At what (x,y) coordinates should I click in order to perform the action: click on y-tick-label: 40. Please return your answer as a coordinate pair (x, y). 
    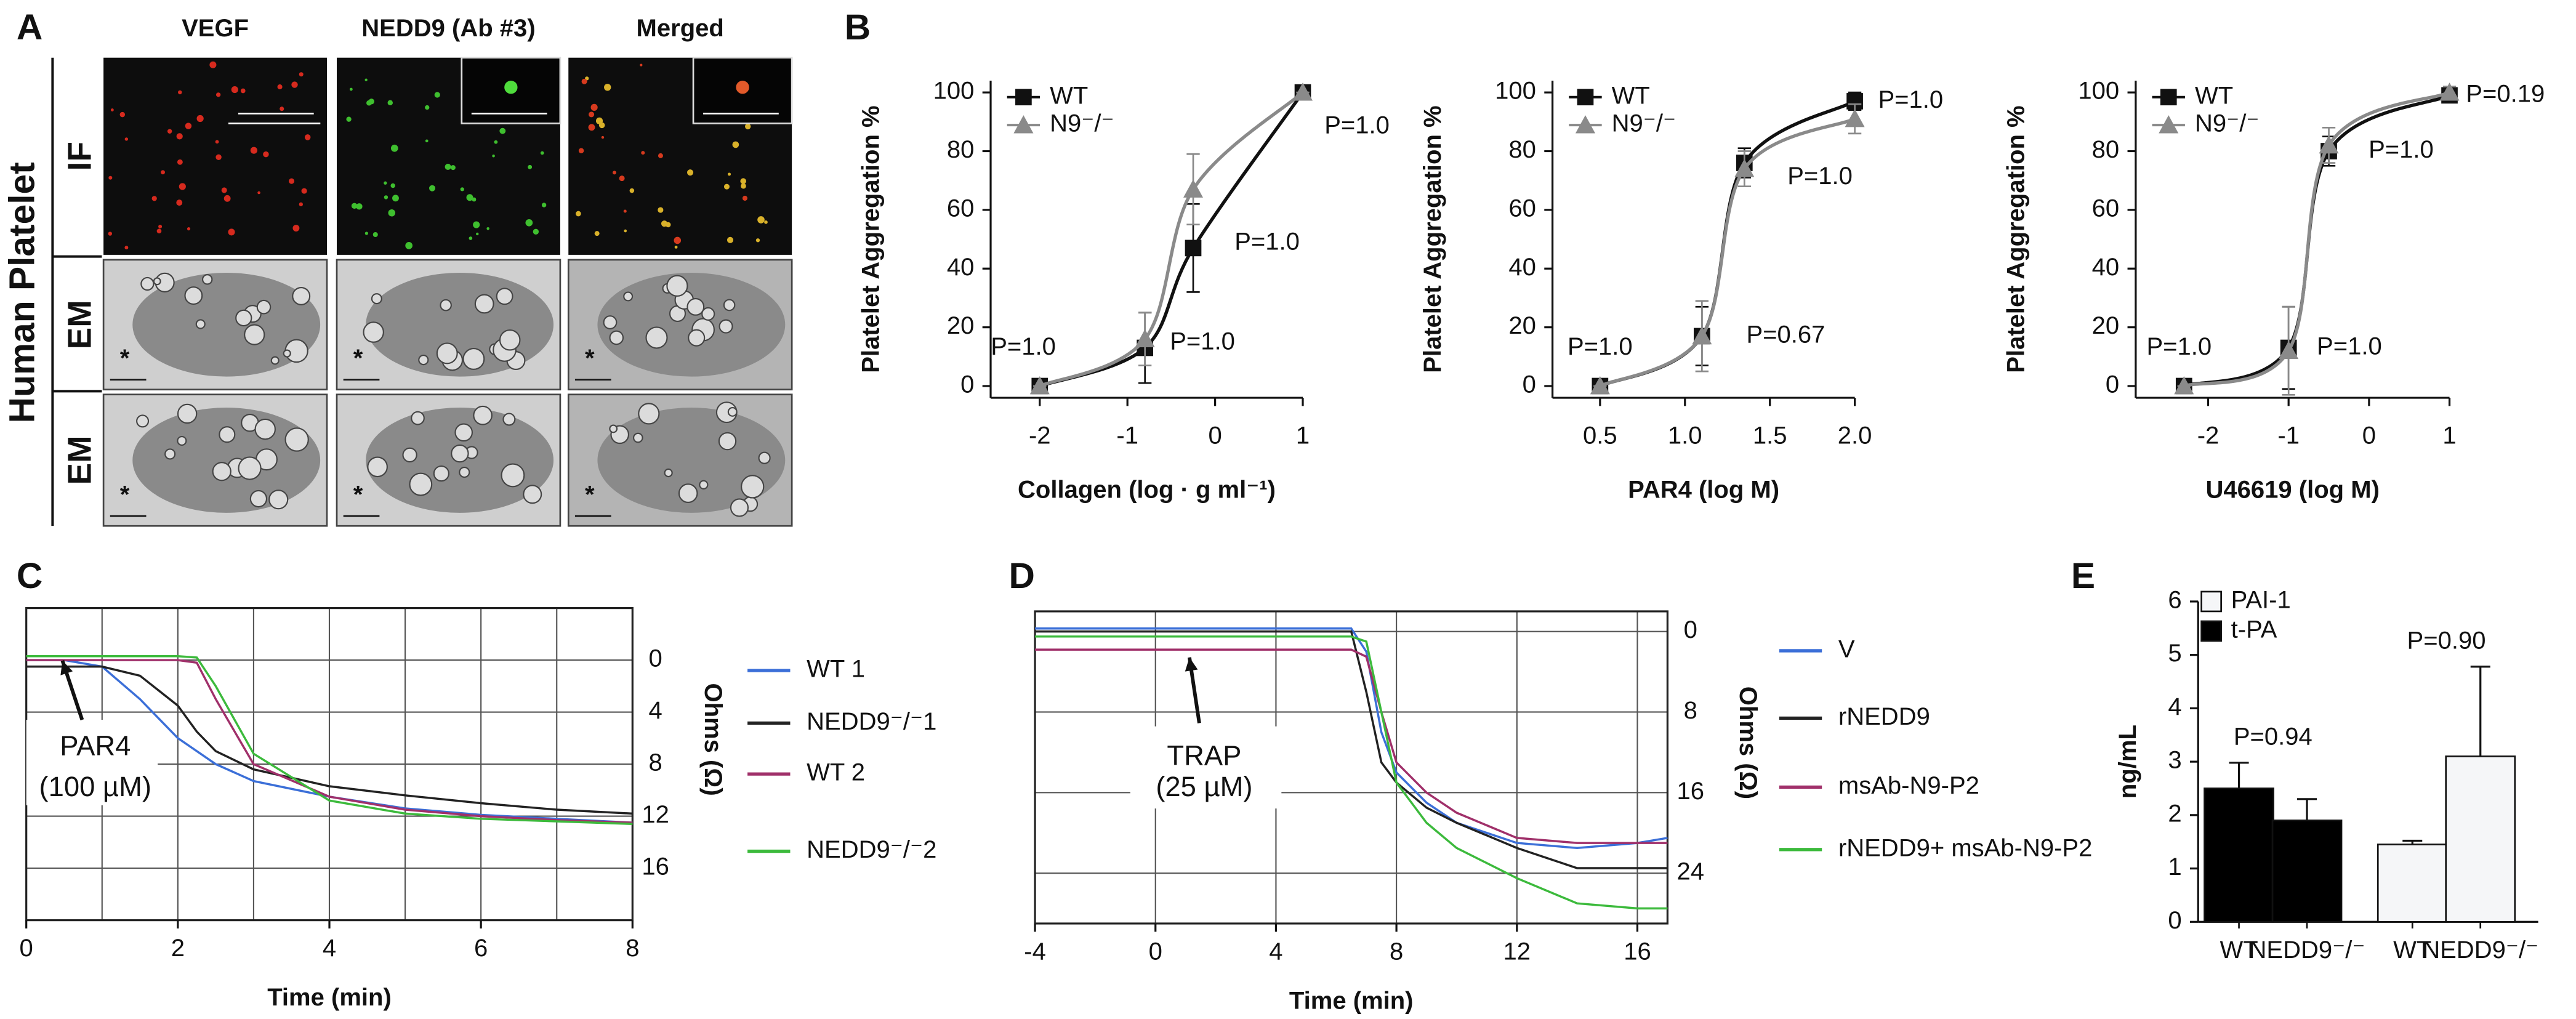
    Looking at the image, I should click on (961, 267).